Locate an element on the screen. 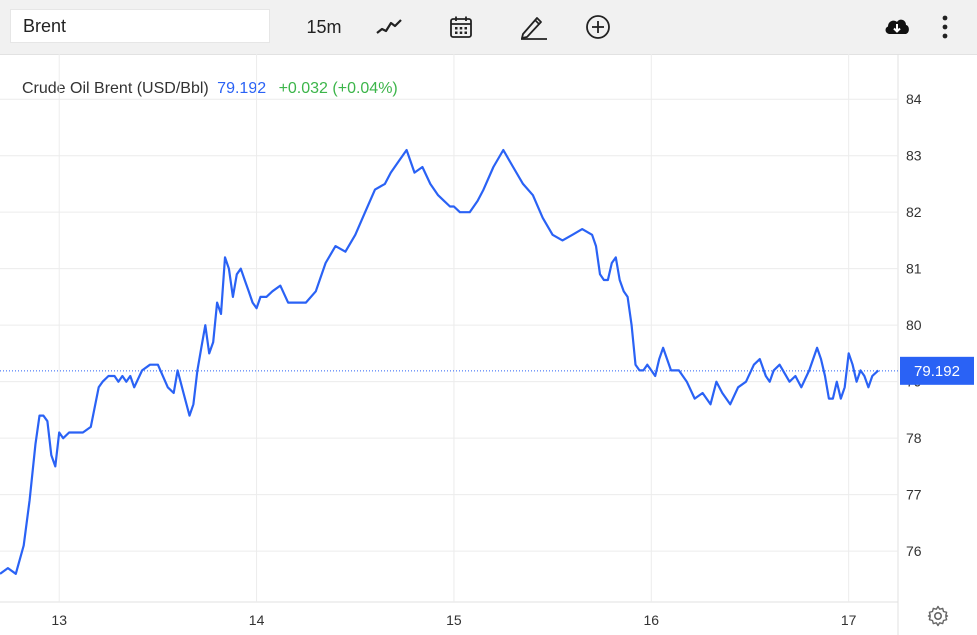  last-price-tag is located at coordinates (937, 370).